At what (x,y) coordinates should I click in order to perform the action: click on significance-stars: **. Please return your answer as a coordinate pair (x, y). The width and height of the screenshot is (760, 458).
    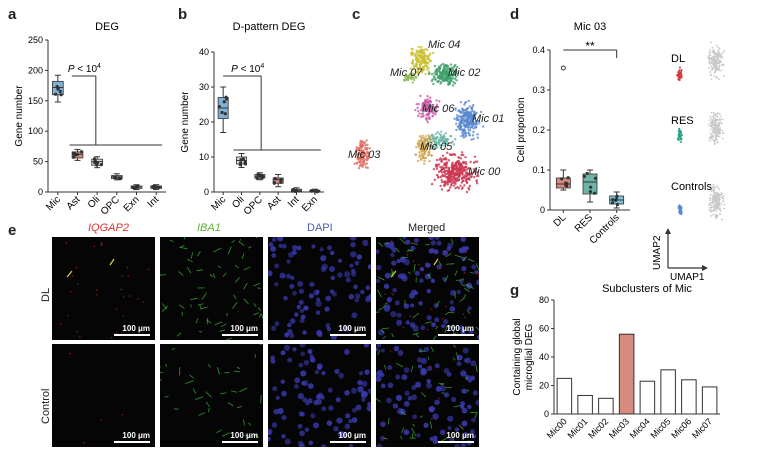
    Looking at the image, I should click on (590, 46).